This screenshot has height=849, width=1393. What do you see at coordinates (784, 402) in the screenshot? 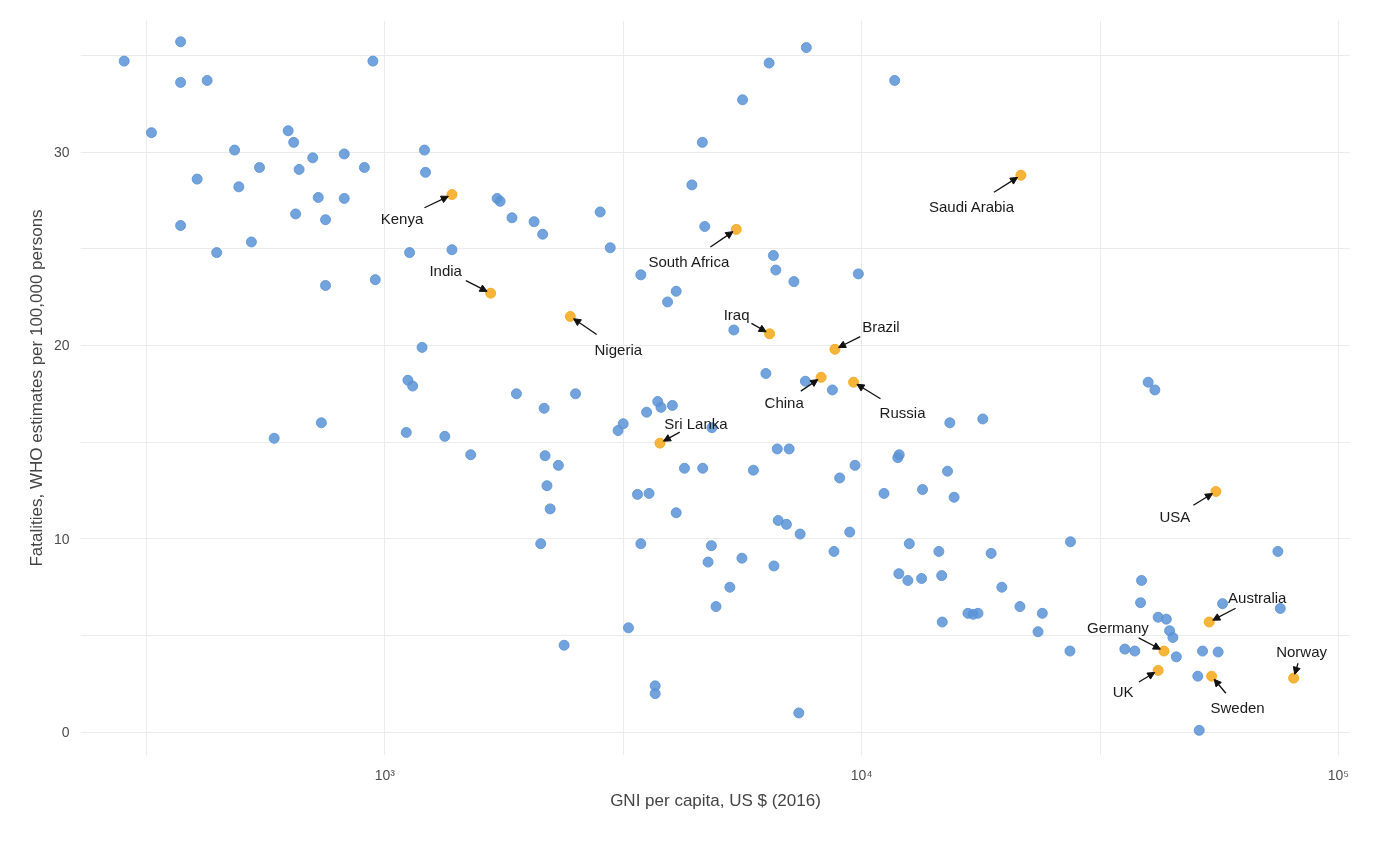
I see `annotation: China` at bounding box center [784, 402].